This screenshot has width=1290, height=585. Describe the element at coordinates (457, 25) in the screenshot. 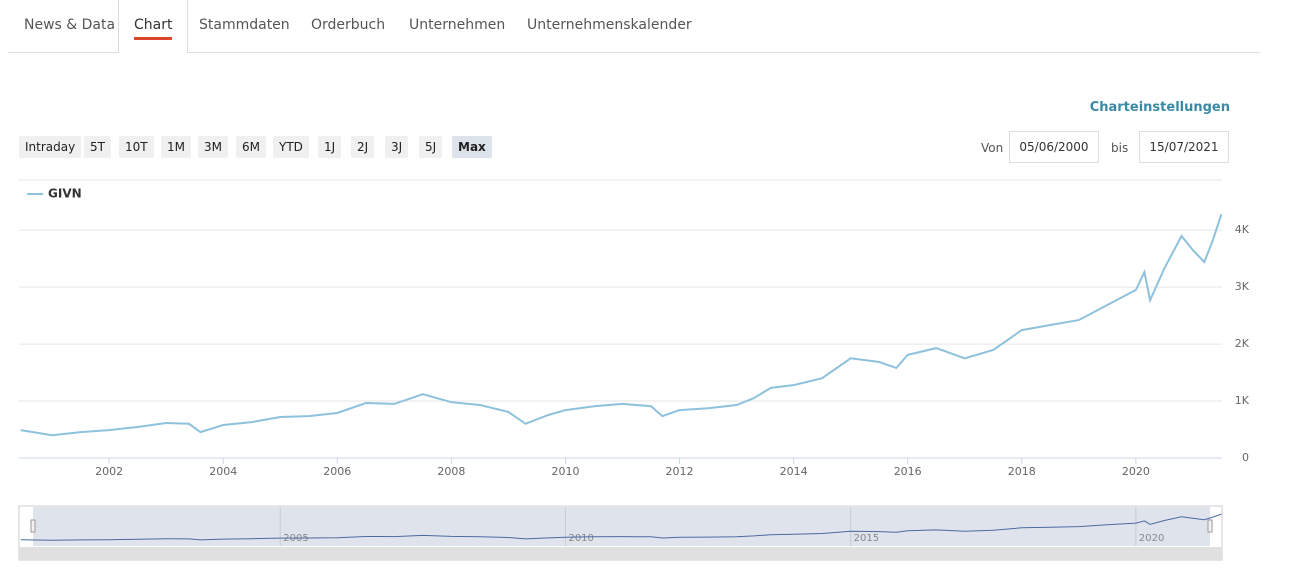

I see `tab: Unternehmen` at that location.